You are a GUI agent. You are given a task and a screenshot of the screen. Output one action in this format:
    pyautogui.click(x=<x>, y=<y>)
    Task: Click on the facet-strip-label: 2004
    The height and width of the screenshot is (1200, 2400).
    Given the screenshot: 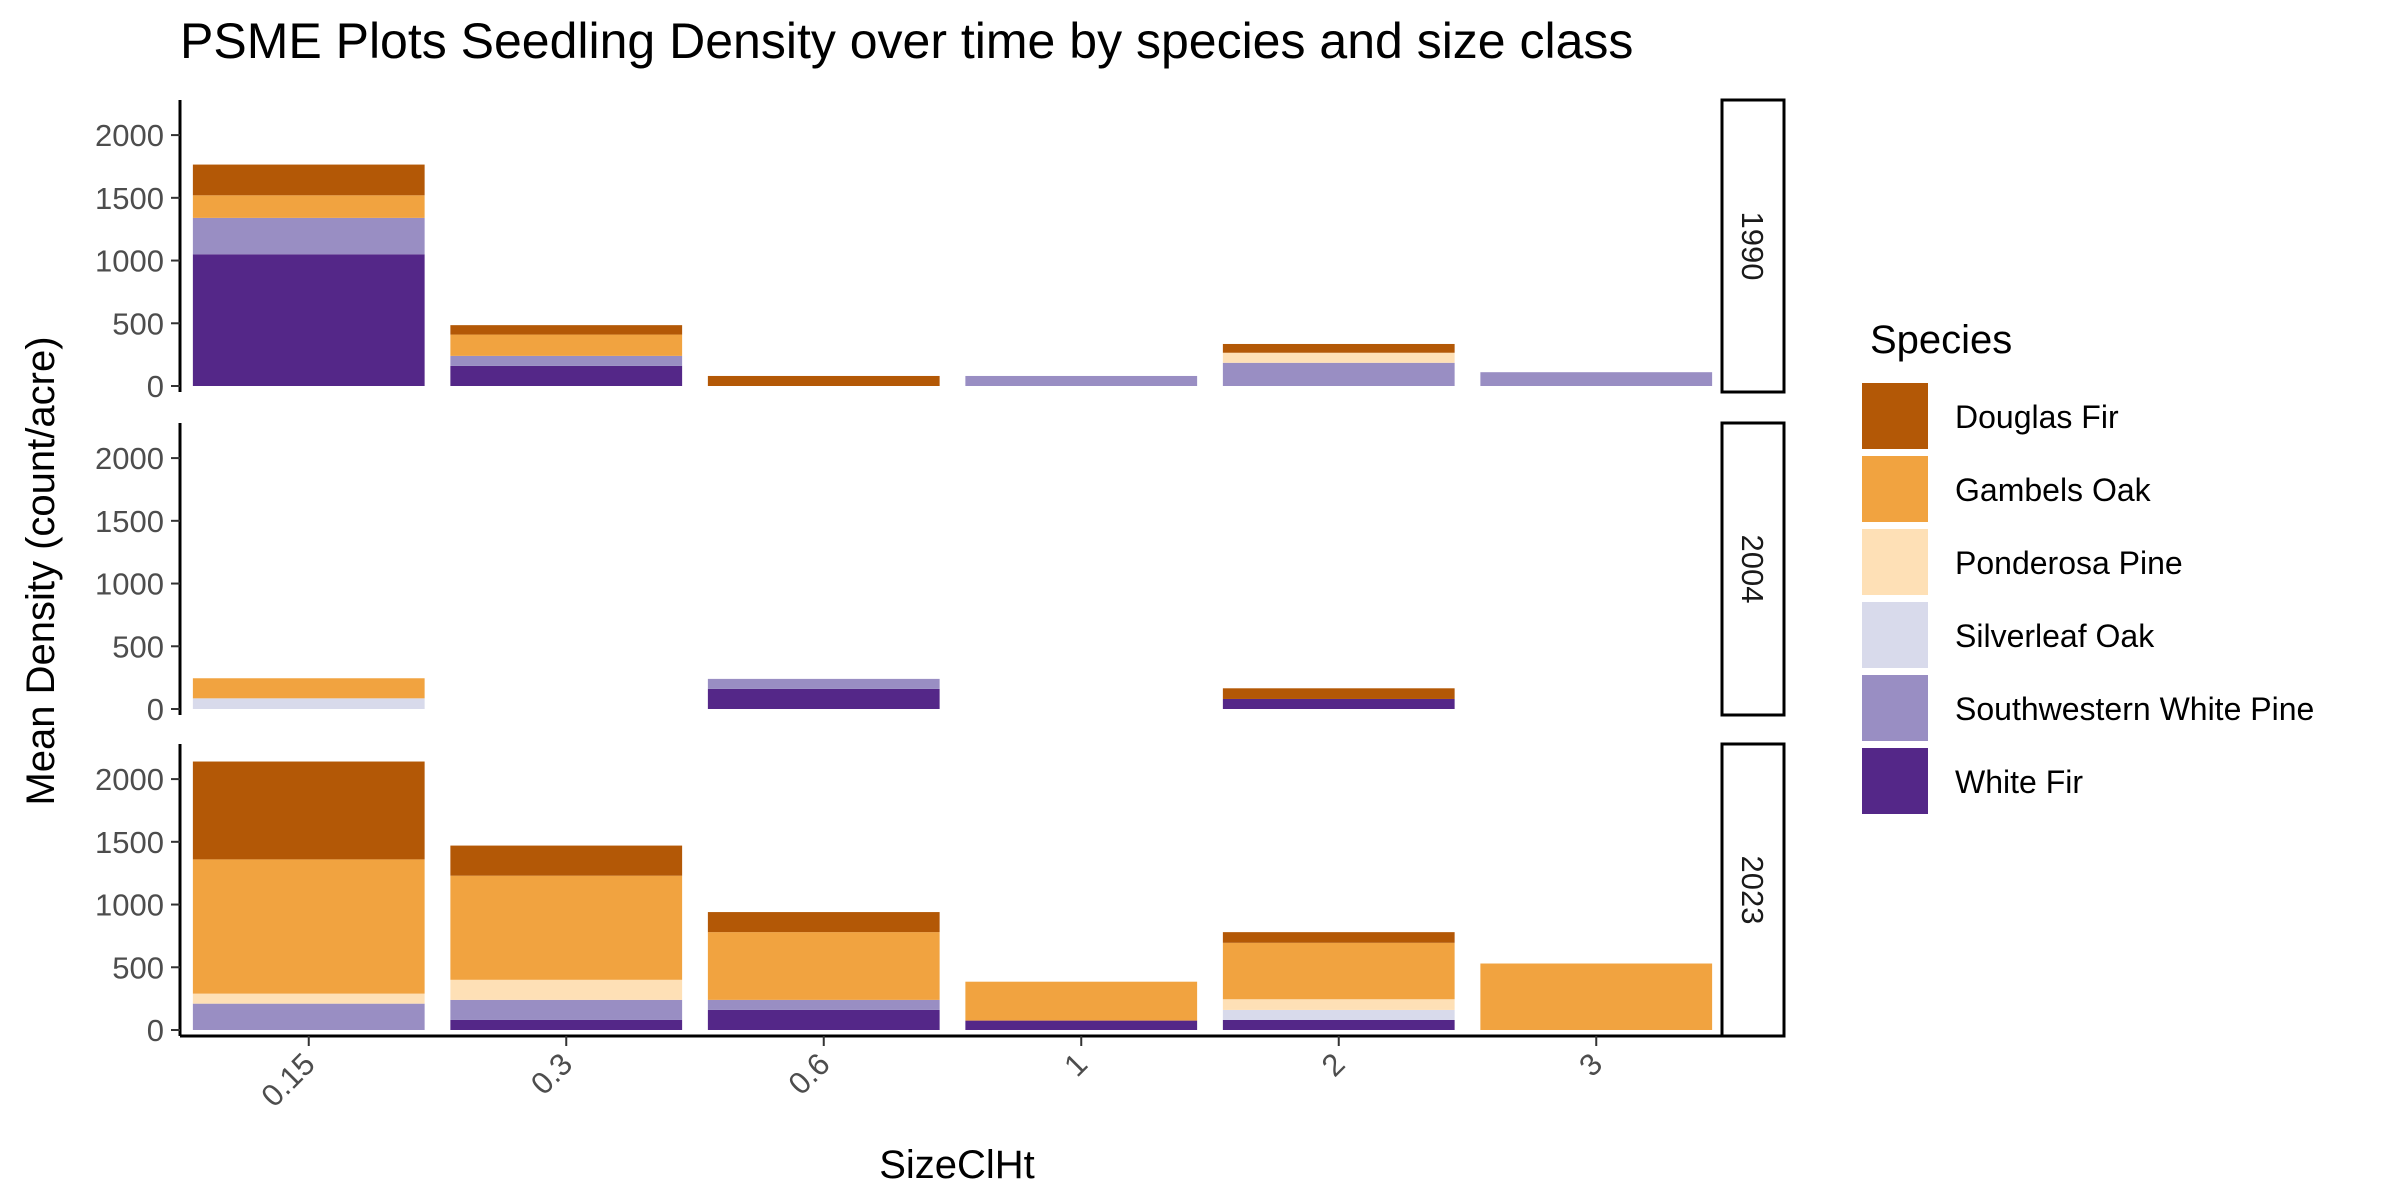 What is the action you would take?
    pyautogui.click(x=1752, y=569)
    